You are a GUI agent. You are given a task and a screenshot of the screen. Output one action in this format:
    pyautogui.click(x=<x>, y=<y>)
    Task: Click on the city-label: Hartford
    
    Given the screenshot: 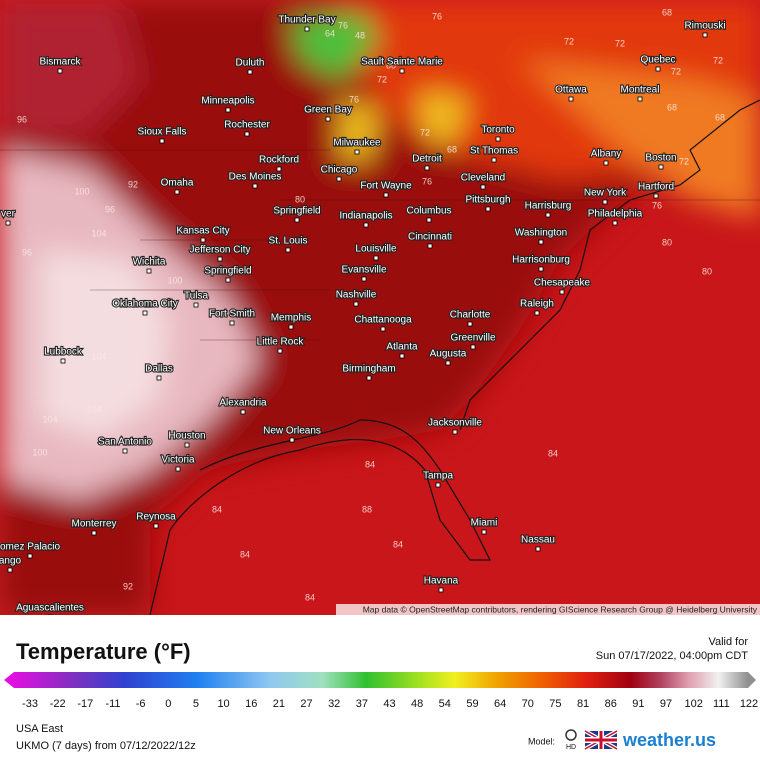 What is the action you would take?
    pyautogui.click(x=656, y=187)
    